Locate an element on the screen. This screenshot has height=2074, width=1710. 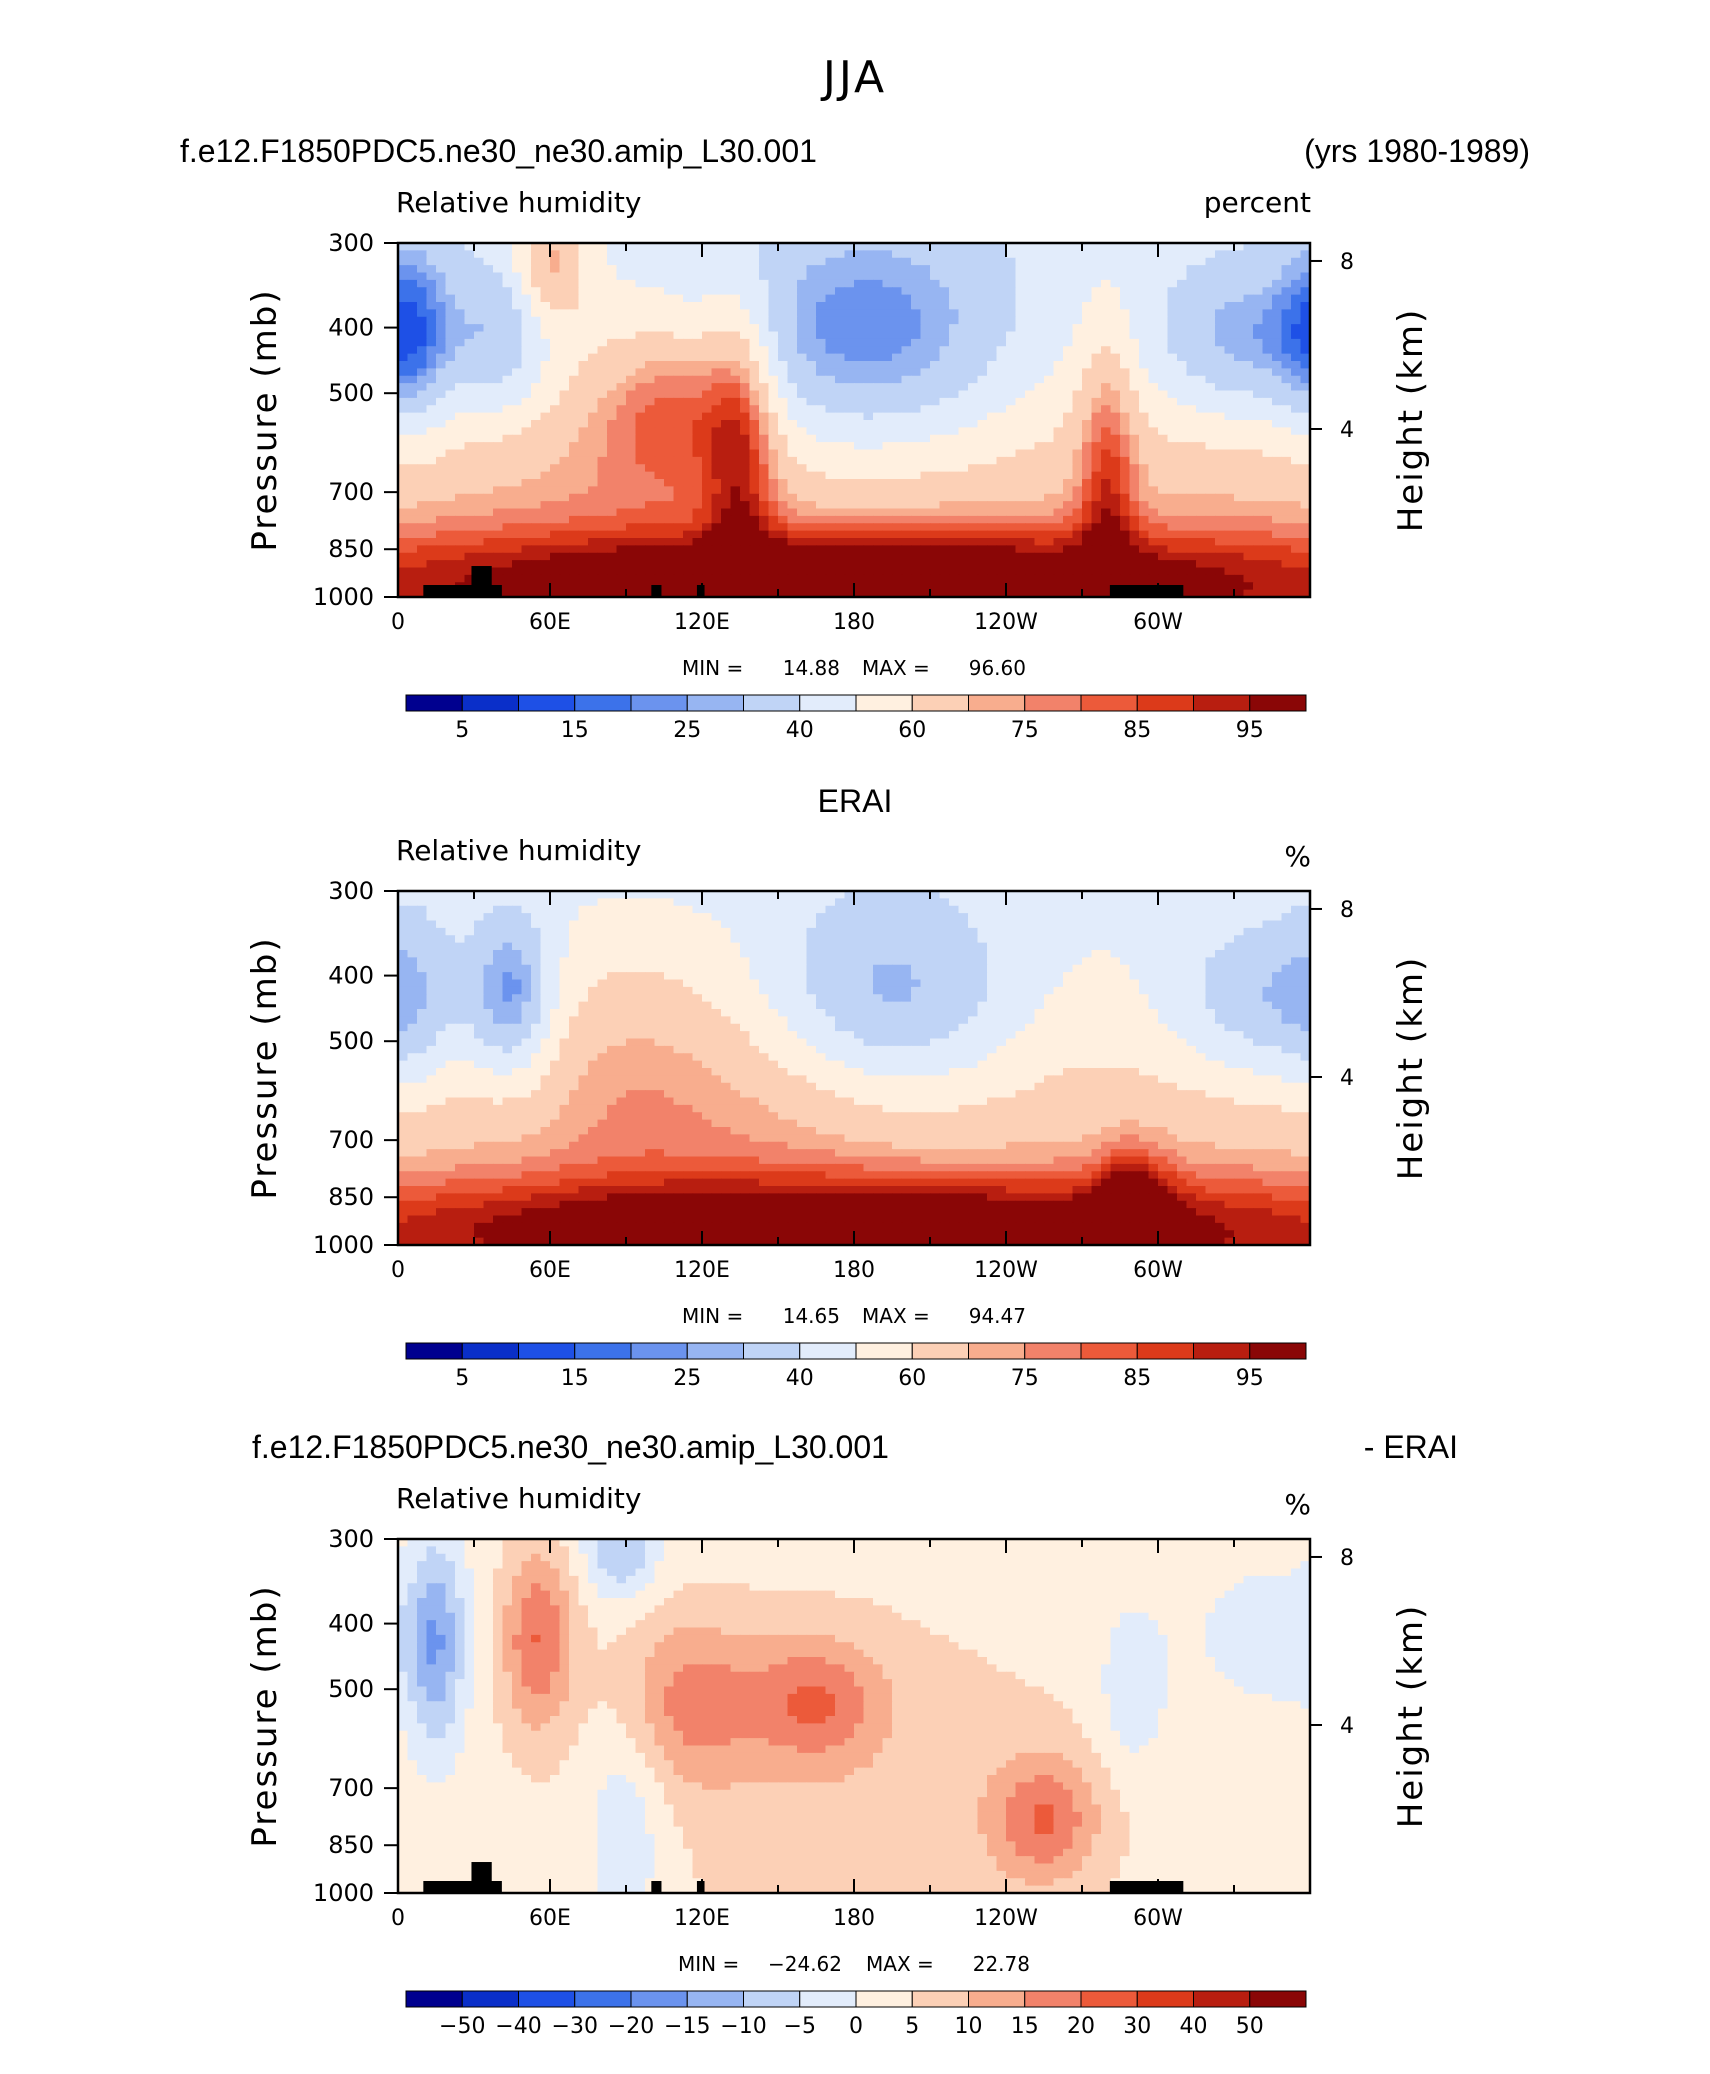
colorbar-tick-label: 75 is located at coordinates (1025, 730).